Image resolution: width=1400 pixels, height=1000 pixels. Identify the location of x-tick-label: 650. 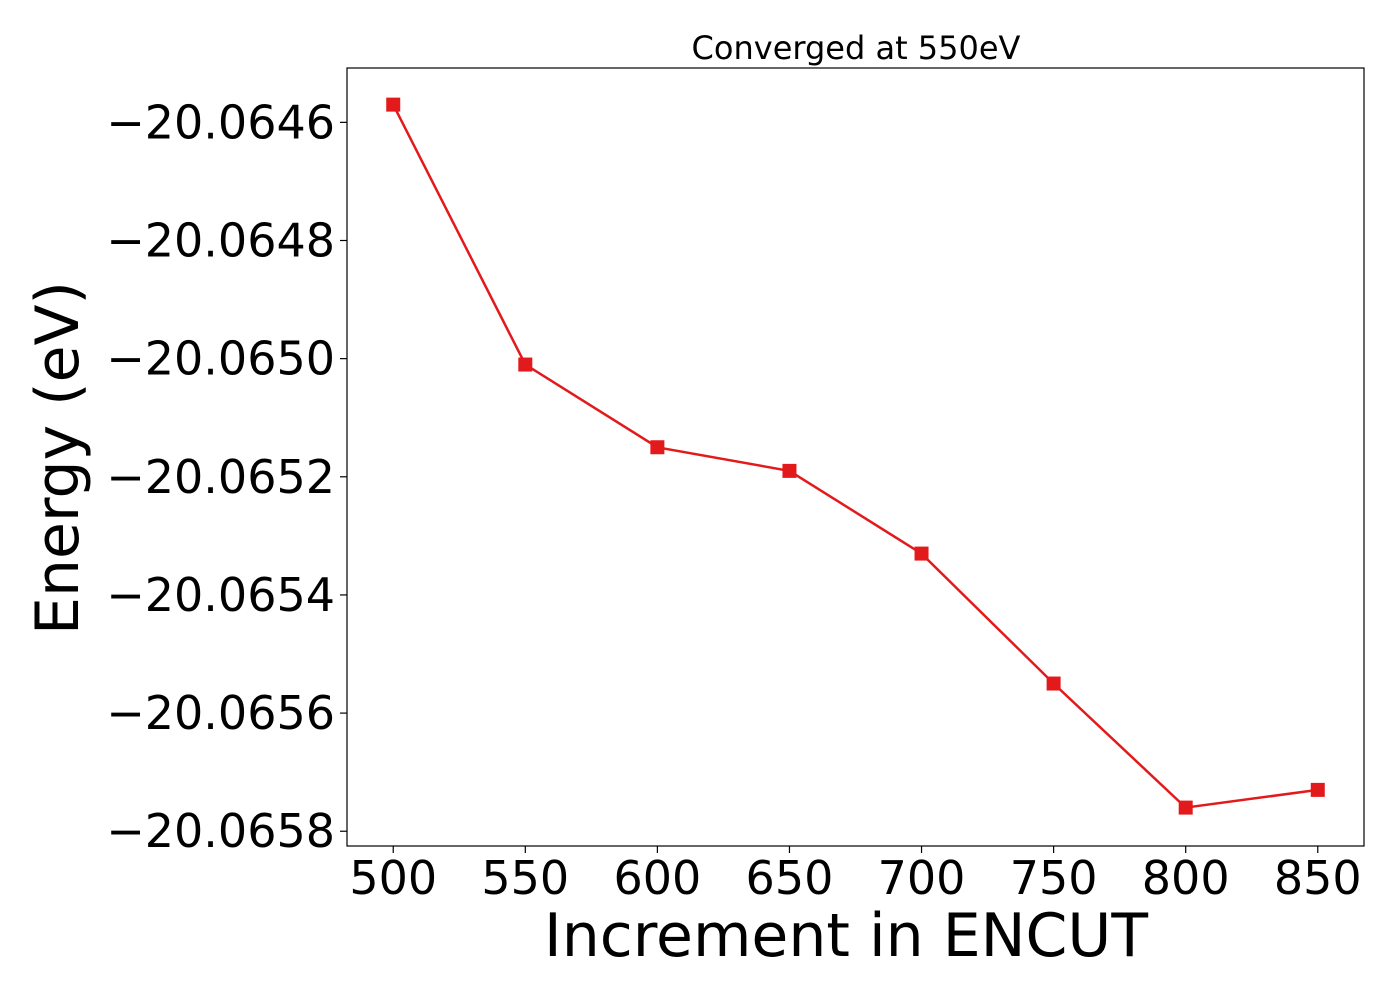
(790, 878).